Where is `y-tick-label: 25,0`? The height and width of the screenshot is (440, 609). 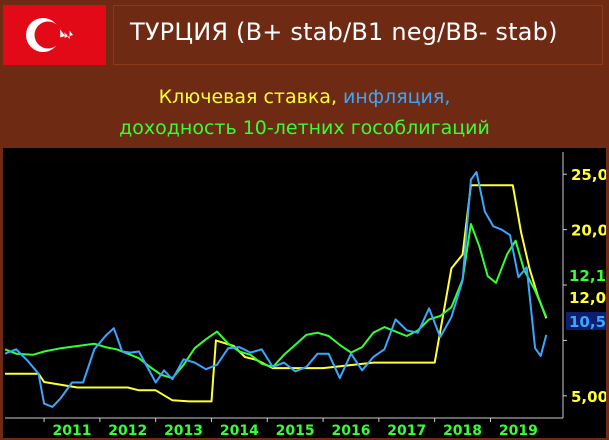
y-tick-label: 25,0 is located at coordinates (588, 175).